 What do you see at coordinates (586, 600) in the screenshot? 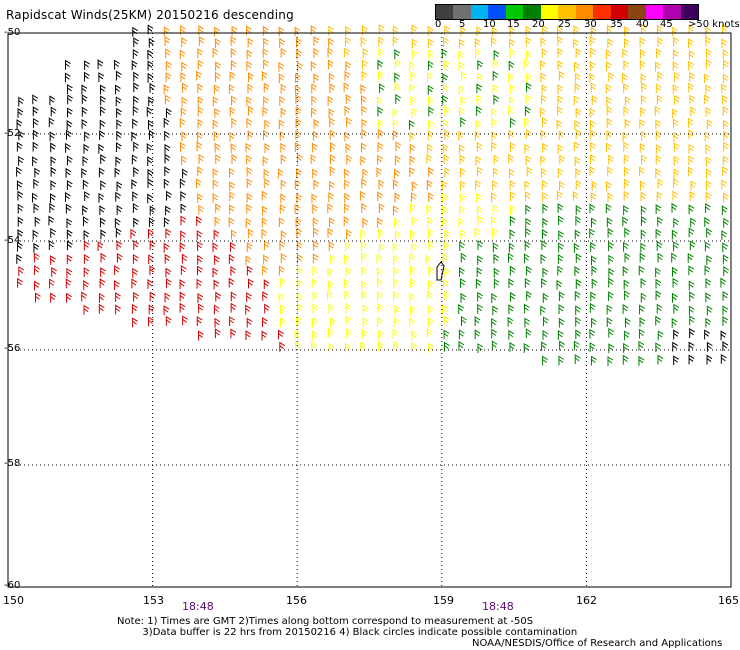
I see `lon-label: 162` at bounding box center [586, 600].